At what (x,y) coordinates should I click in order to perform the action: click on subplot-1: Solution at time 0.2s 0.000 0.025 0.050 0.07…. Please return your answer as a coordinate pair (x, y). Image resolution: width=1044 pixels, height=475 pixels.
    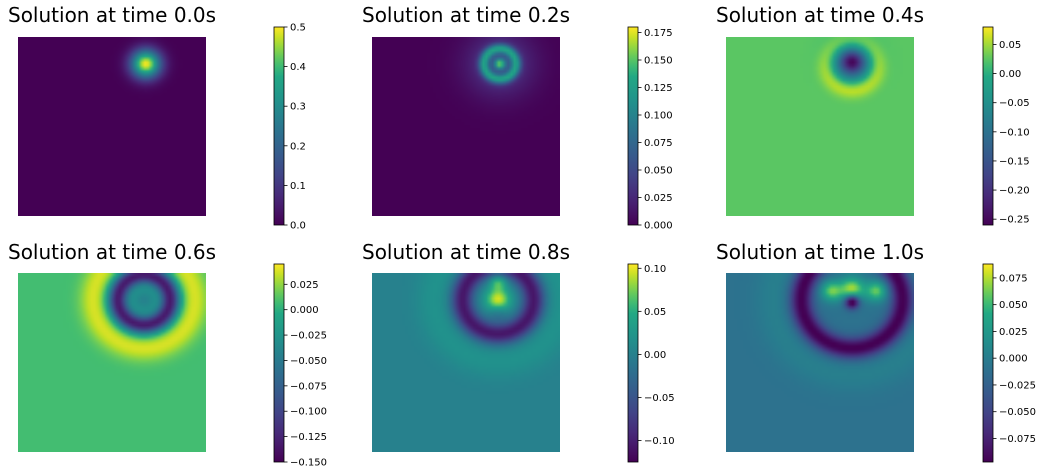
    Looking at the image, I should click on (517, 117).